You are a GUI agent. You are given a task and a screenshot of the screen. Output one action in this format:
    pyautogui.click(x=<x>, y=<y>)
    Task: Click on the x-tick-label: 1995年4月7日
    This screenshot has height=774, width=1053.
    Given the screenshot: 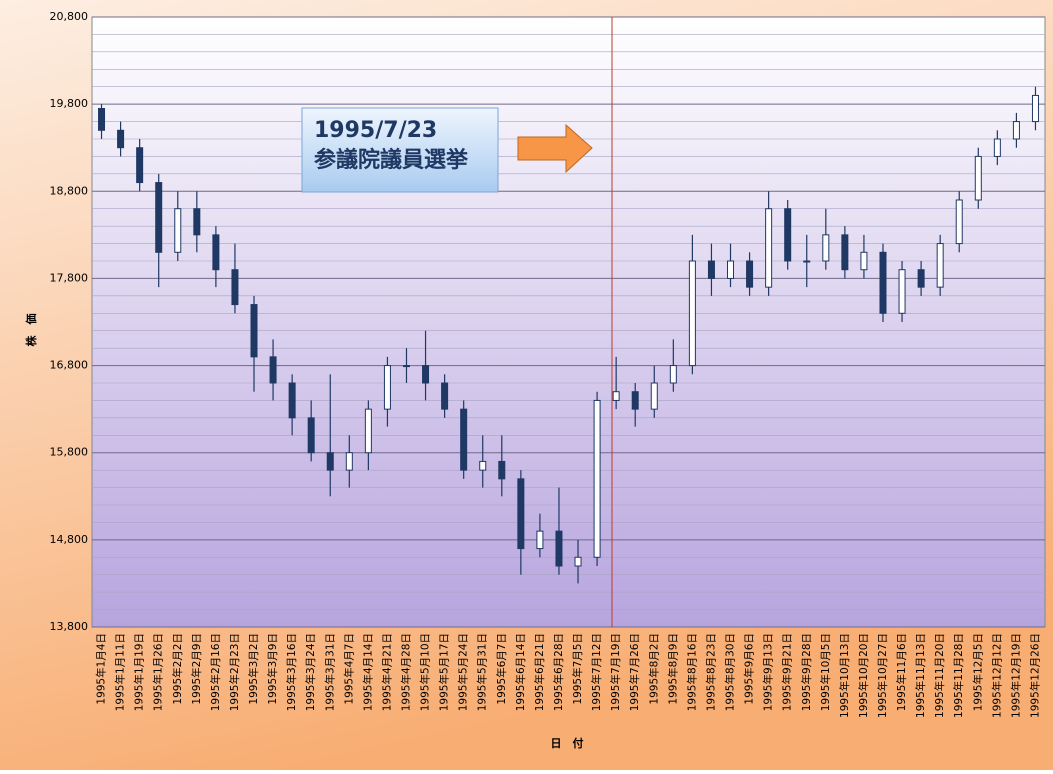 What is the action you would take?
    pyautogui.click(x=348, y=669)
    